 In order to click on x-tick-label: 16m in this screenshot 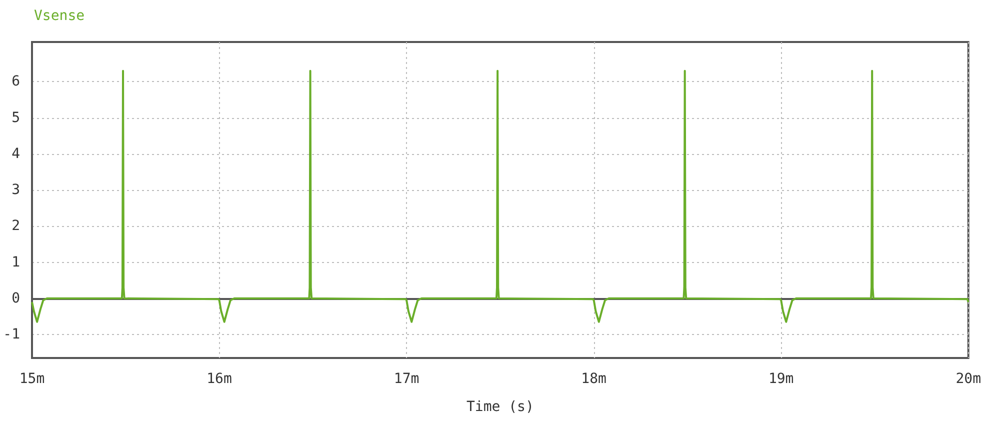, I will do `click(219, 379)`.